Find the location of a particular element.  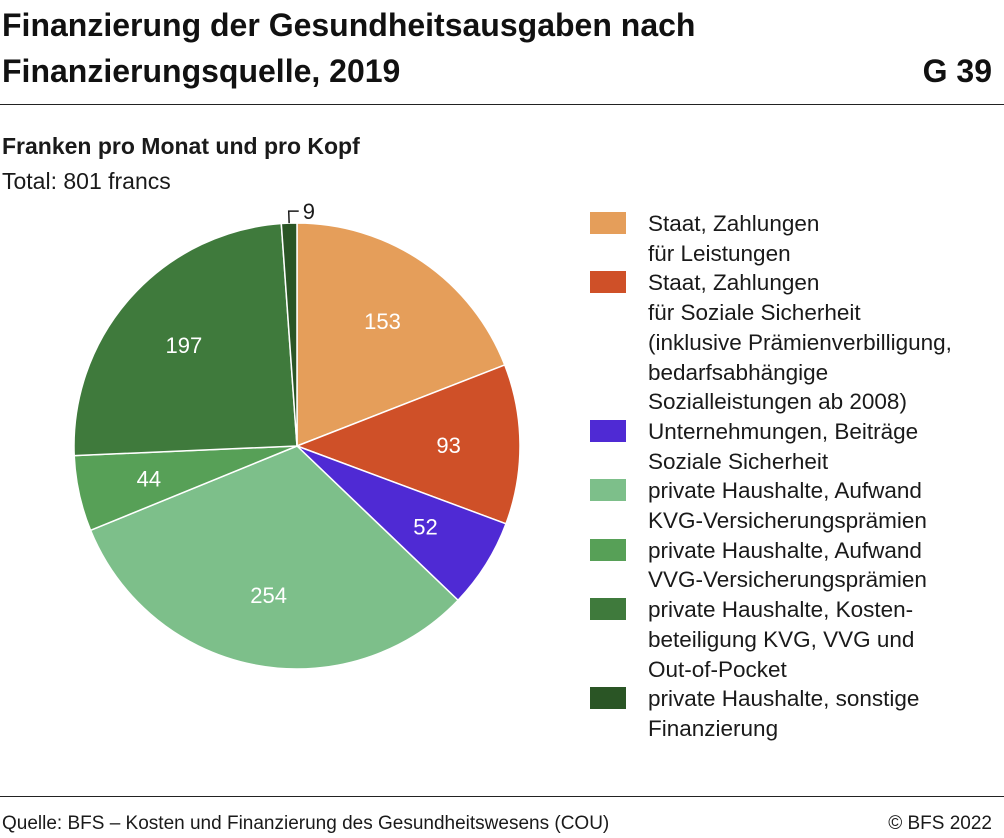

slice-value-label-4: 254 is located at coordinates (268, 595).